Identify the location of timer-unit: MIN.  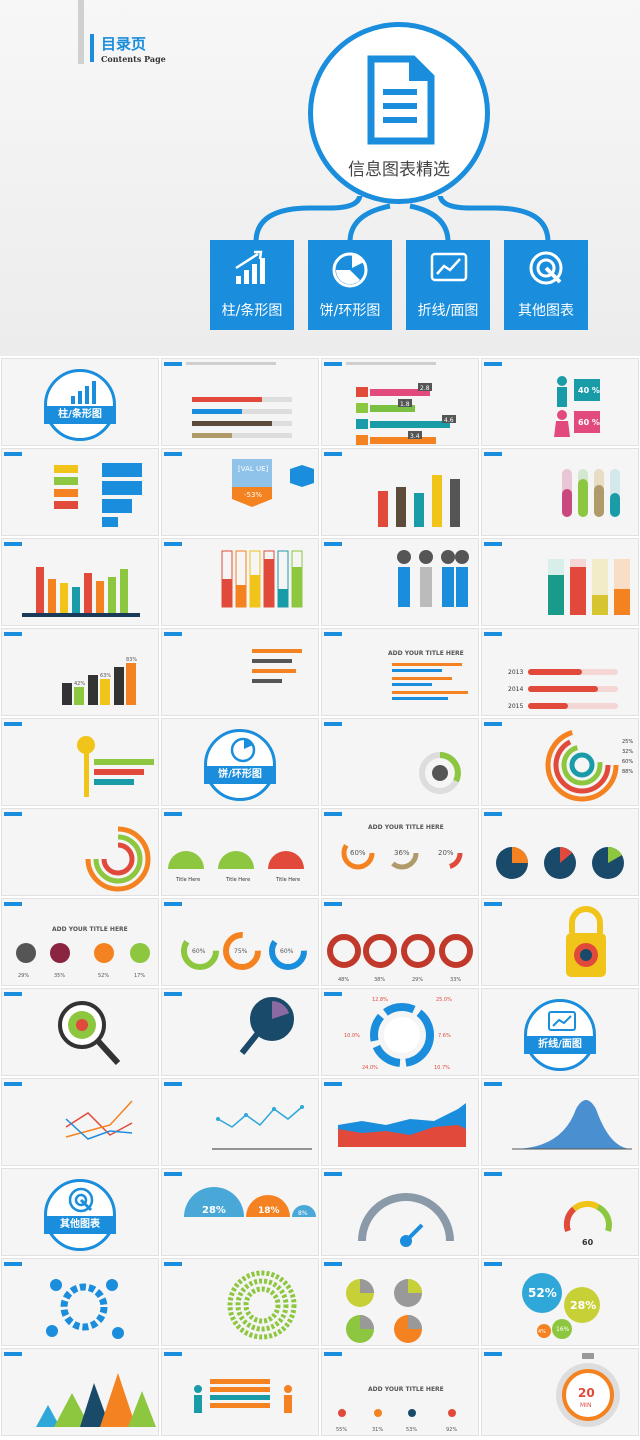
(585, 1405).